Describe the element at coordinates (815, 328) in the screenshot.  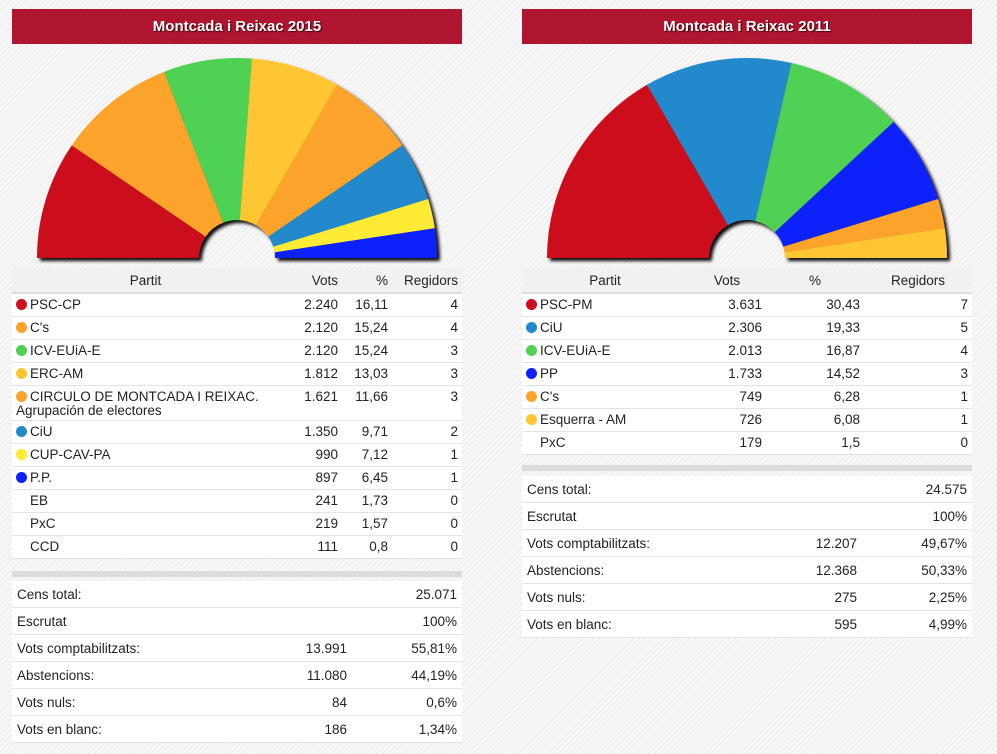
I see `party-pct-cell: 19,33` at that location.